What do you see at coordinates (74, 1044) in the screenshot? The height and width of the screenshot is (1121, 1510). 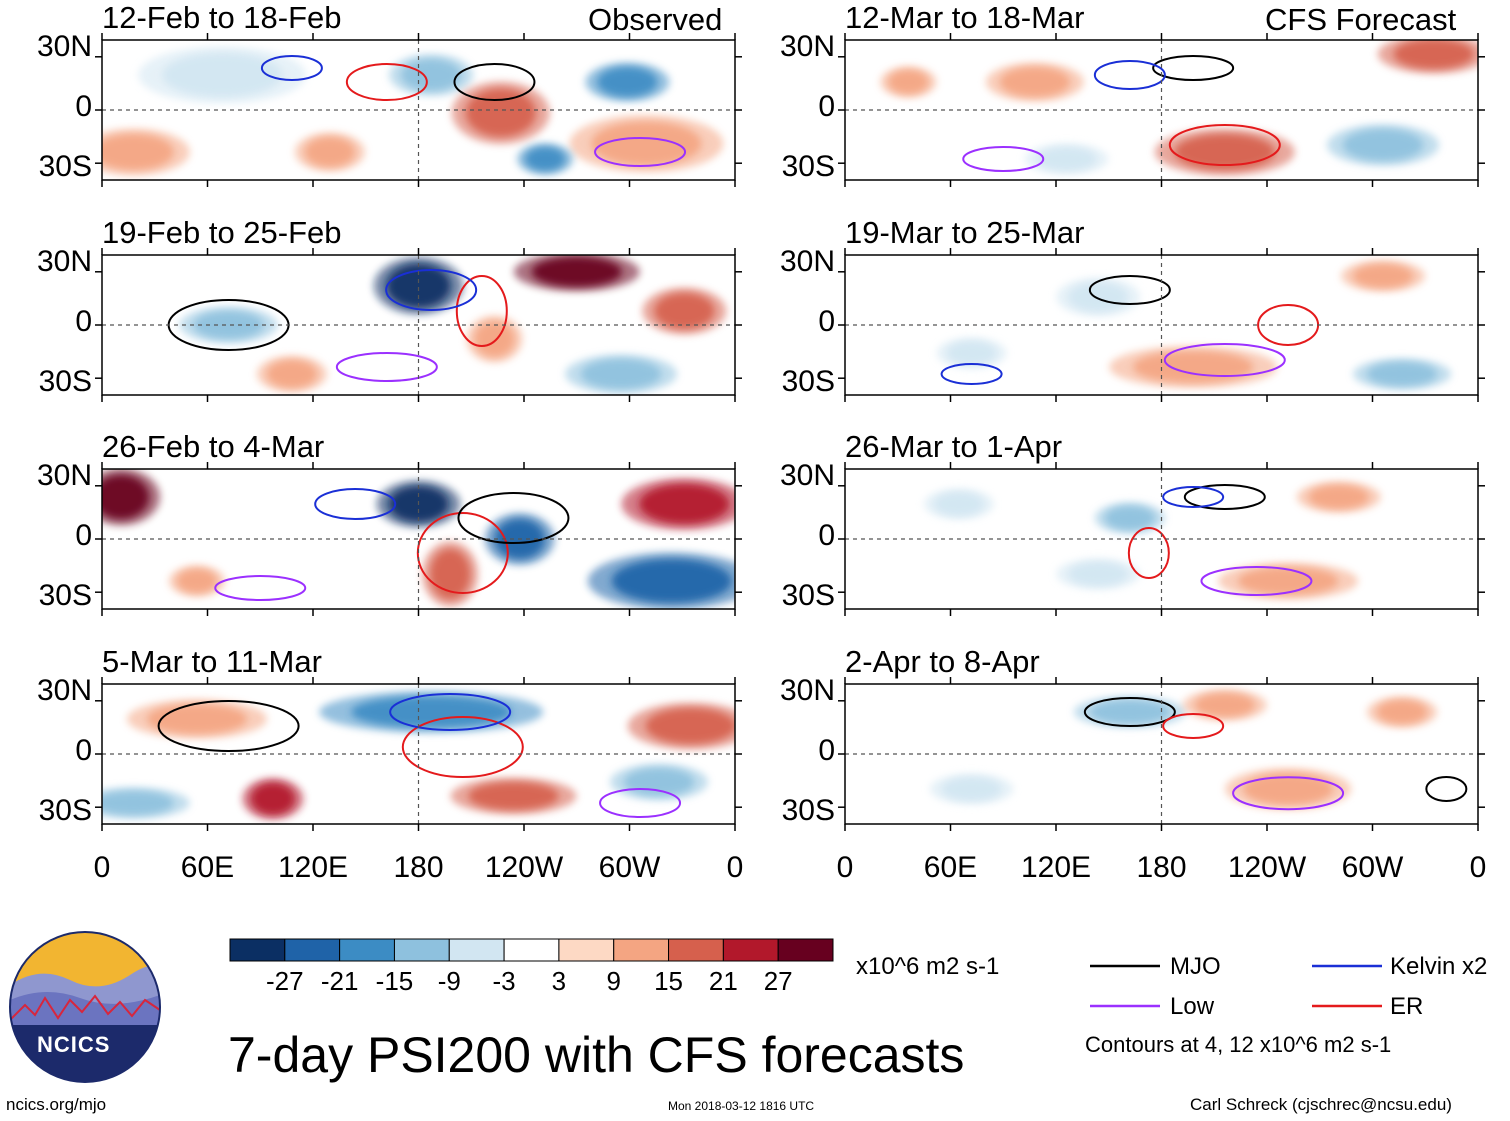 I see `logo-text: NCICS` at bounding box center [74, 1044].